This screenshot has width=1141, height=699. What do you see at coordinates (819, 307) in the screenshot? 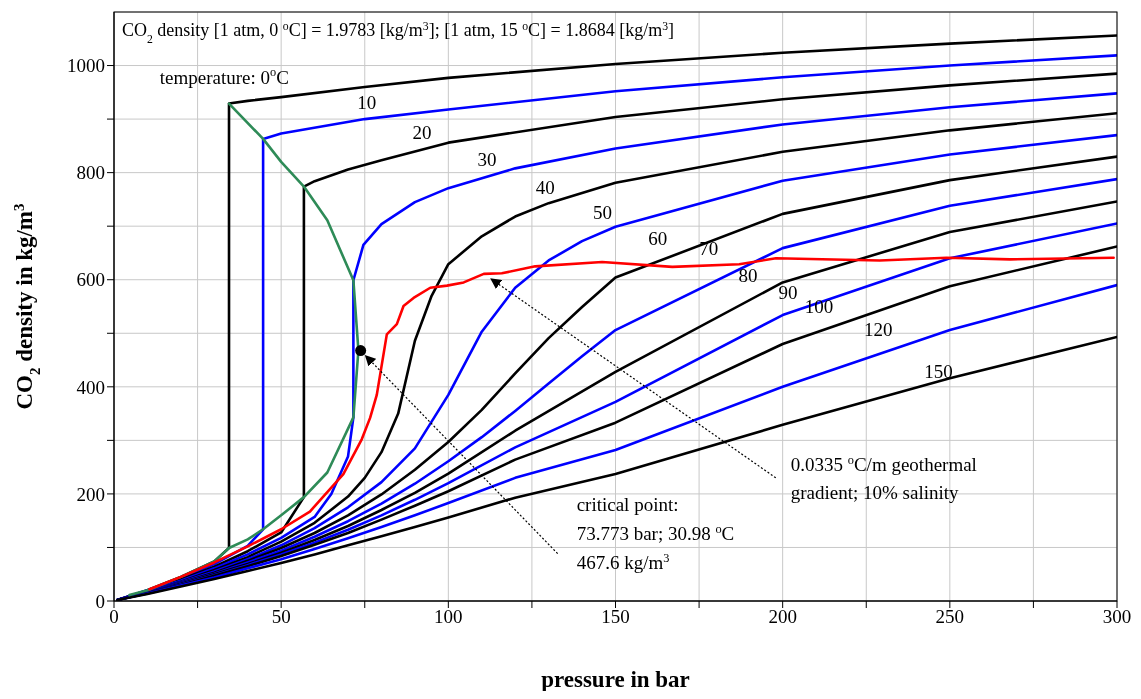
I see `annotation: 100` at bounding box center [819, 307].